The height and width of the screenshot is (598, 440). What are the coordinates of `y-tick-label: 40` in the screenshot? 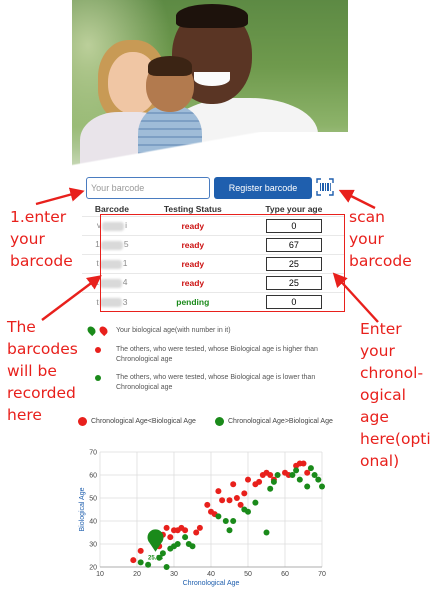 It's located at (93, 522).